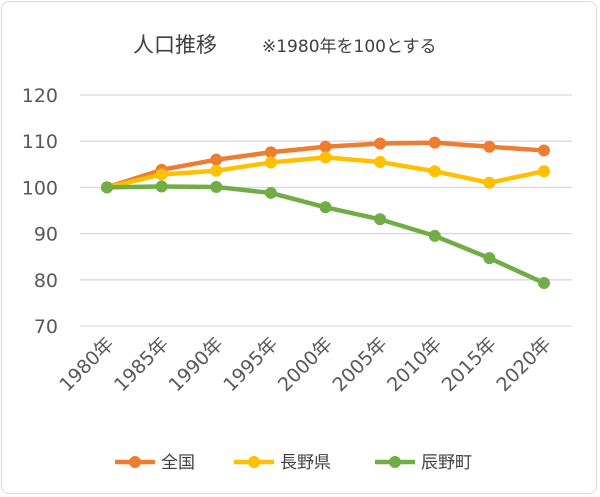 This screenshot has height=497, width=600. Describe the element at coordinates (40, 188) in the screenshot. I see `y-tick-label: 100` at that location.